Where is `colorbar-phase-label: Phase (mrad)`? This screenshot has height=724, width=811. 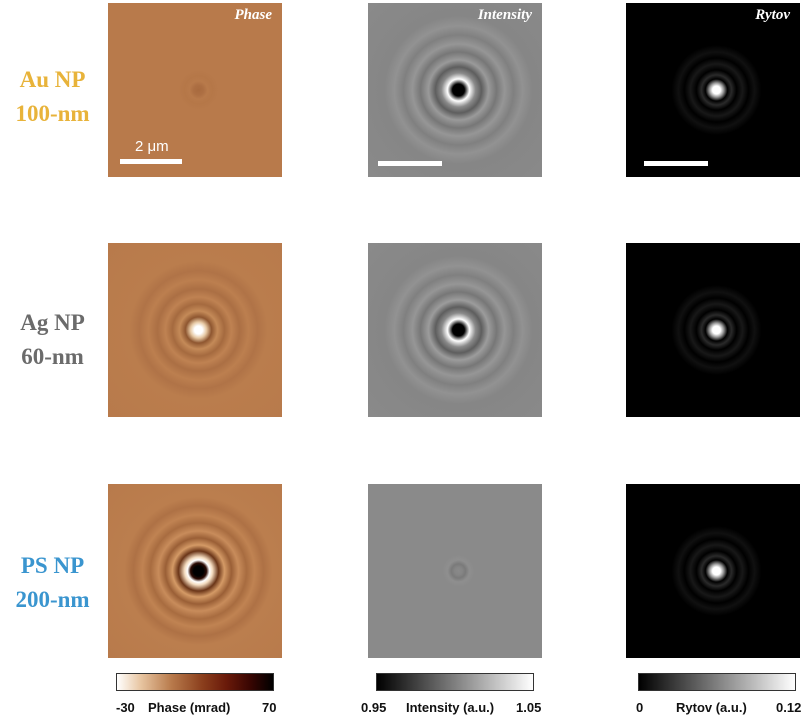 colorbar-phase-label: Phase (mrad) is located at coordinates (189, 707).